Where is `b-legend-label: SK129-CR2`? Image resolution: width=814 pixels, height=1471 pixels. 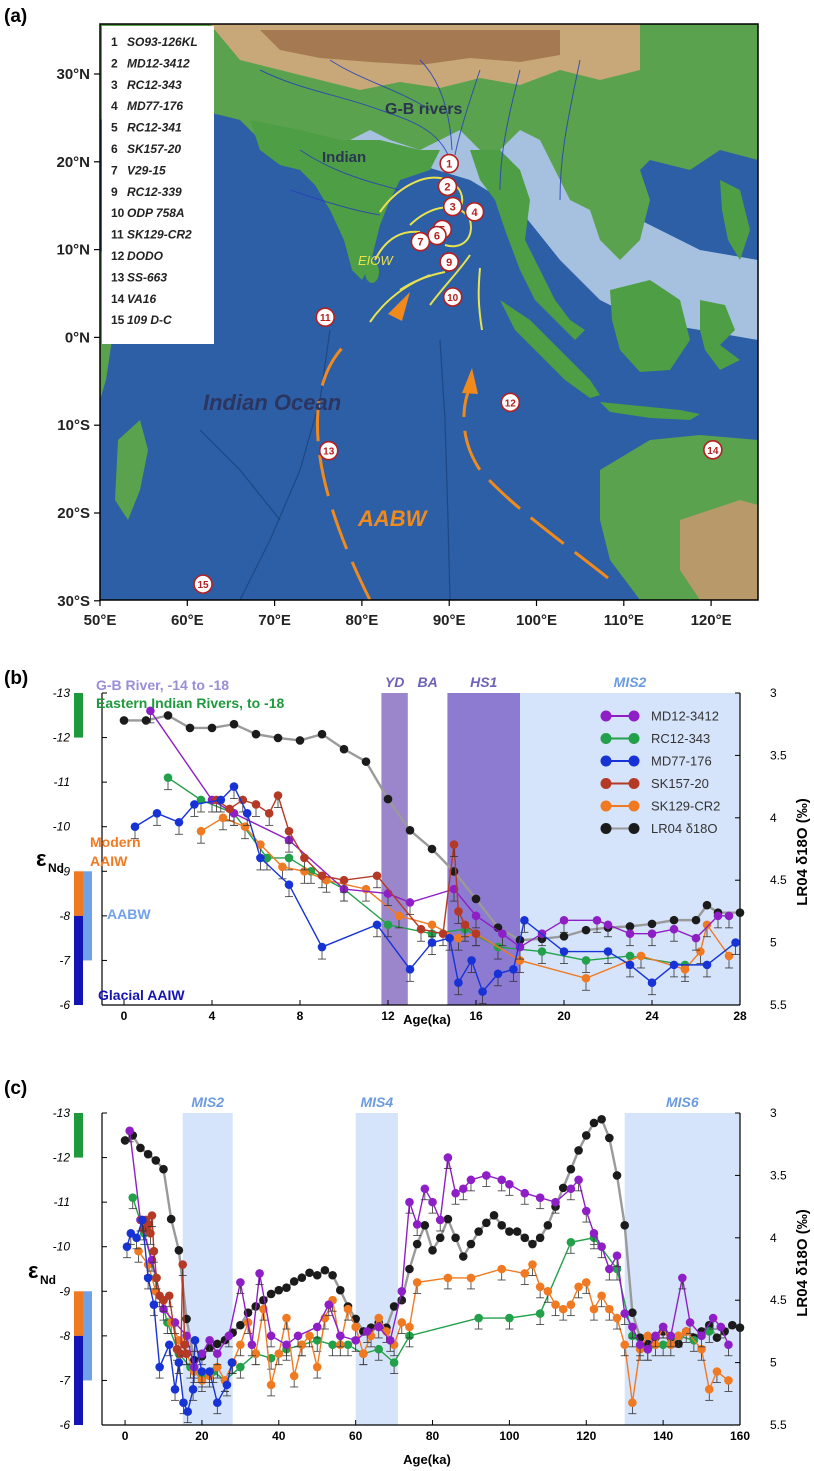
b-legend-label: SK129-CR2 is located at coordinates (685, 806).